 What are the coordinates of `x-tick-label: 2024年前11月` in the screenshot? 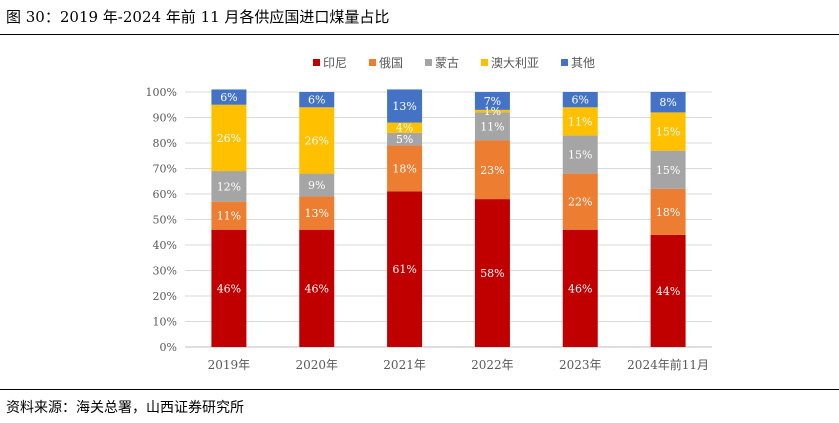 It's located at (668, 364).